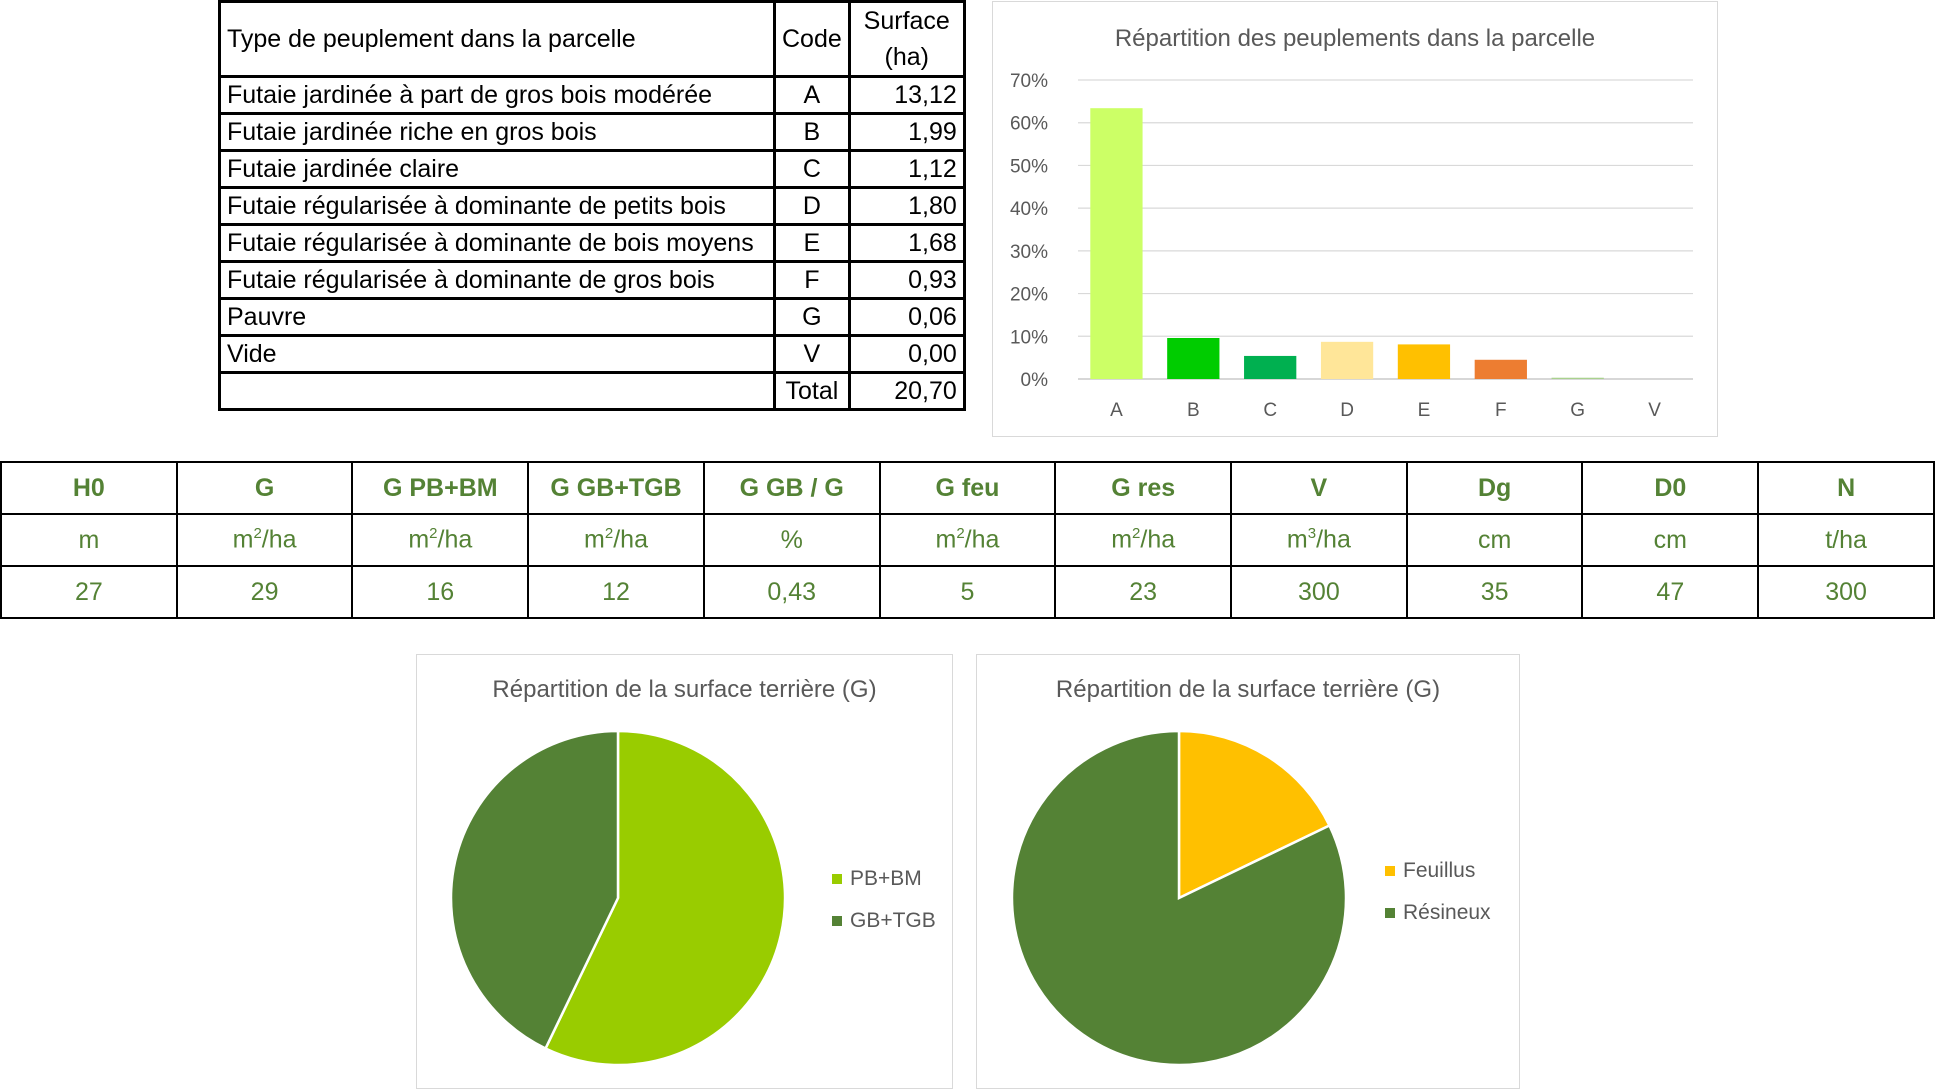  Describe the element at coordinates (812, 39) in the screenshot. I see `header-code: Code` at that location.